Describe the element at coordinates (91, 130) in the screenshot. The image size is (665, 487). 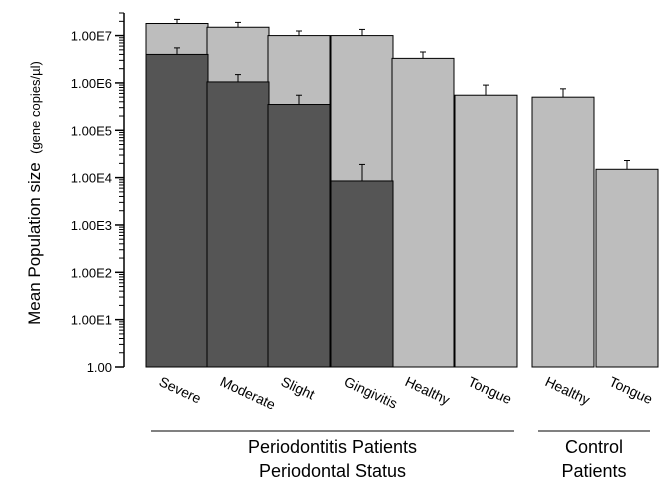
I see `y-tick-label: 1.00E5` at that location.